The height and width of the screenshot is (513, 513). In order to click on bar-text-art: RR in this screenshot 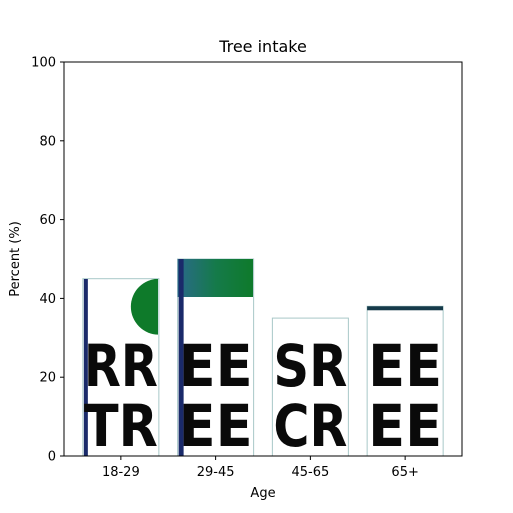, I will do `click(121, 366)`.